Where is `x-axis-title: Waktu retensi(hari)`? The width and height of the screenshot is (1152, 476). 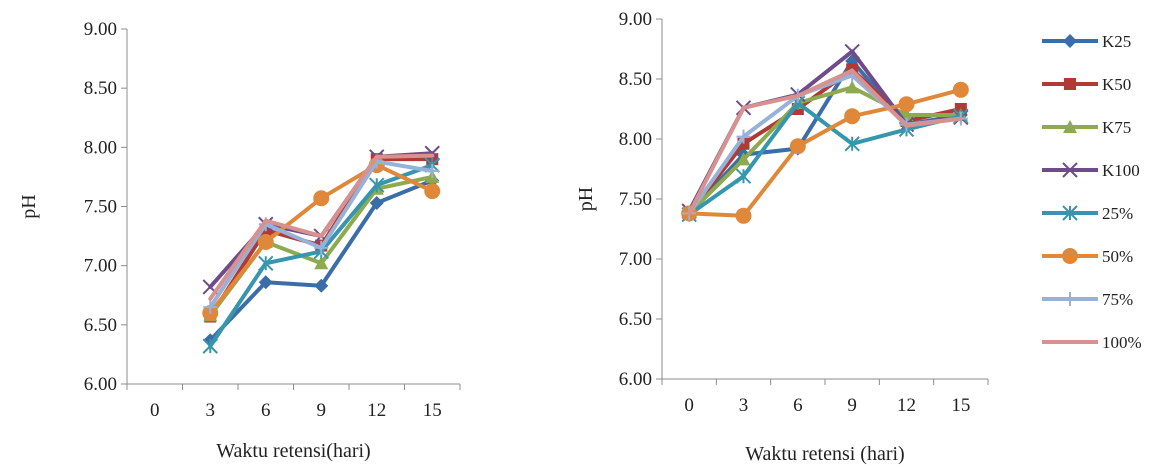
x-axis-title: Waktu retensi(hari) is located at coordinates (293, 451).